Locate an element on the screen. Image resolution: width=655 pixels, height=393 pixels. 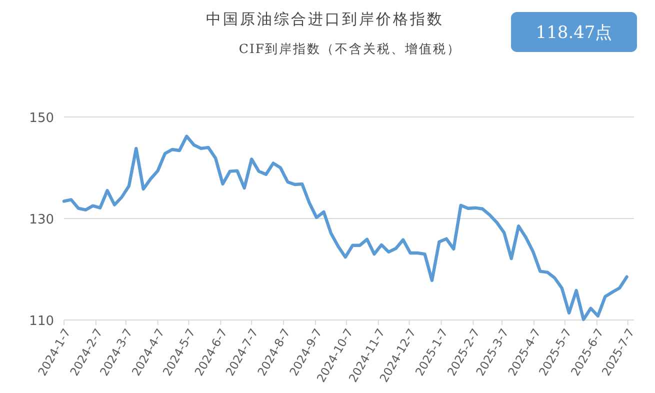
y-tick-label: 110 is located at coordinates (41, 321).